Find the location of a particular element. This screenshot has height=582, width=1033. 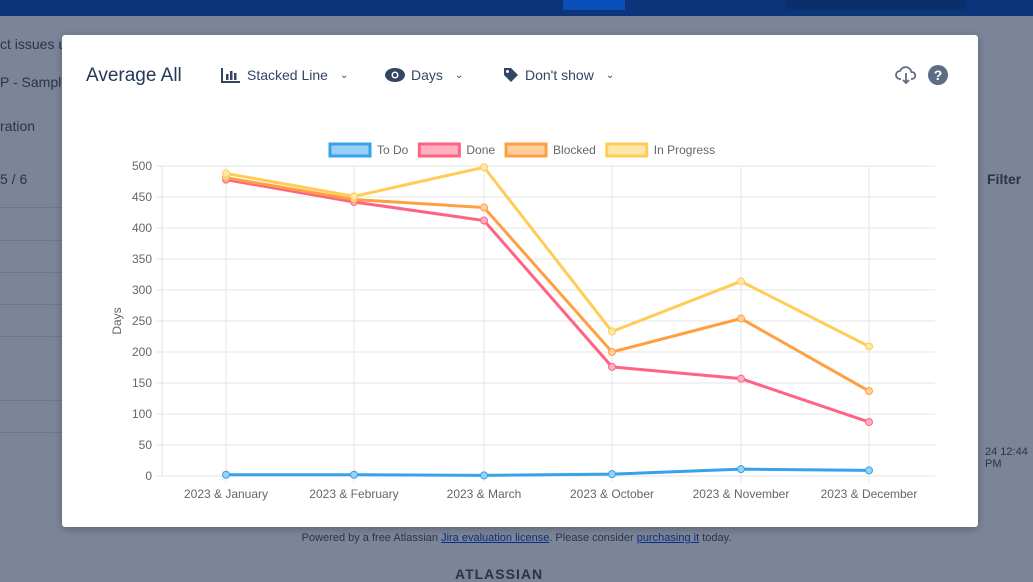

atlassian-logo: ATLASSIAN is located at coordinates (499, 574).